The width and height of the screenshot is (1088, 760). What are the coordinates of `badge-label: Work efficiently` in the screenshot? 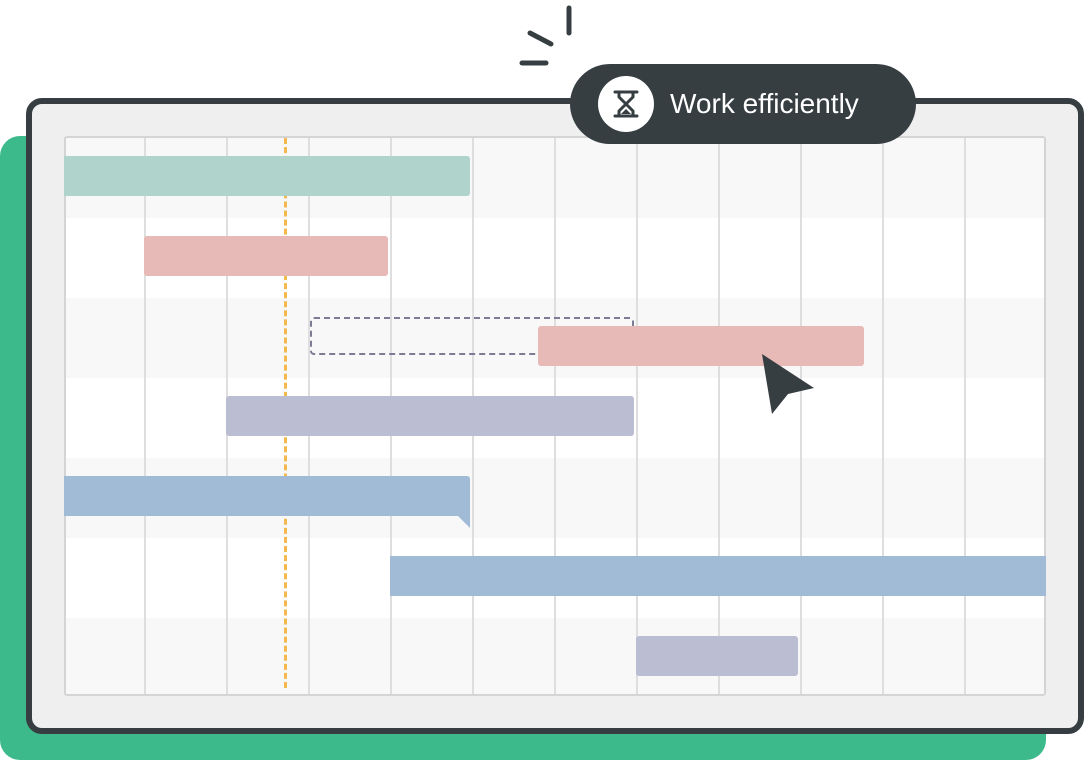 It's located at (764, 103).